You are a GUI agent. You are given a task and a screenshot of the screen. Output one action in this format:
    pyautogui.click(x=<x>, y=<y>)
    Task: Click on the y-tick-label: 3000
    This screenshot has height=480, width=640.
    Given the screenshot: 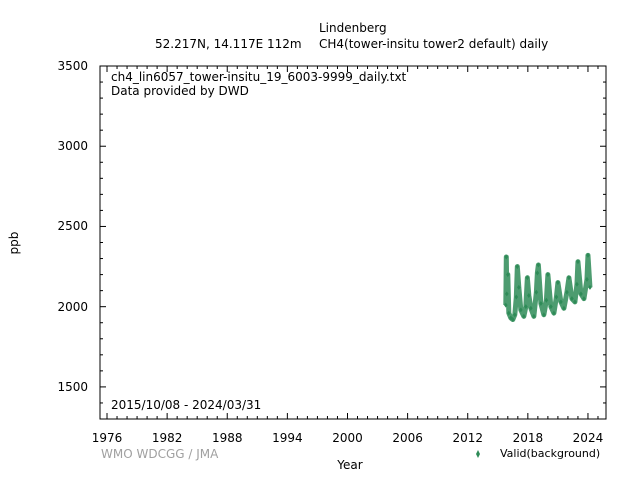 What is the action you would take?
    pyautogui.click(x=72, y=146)
    